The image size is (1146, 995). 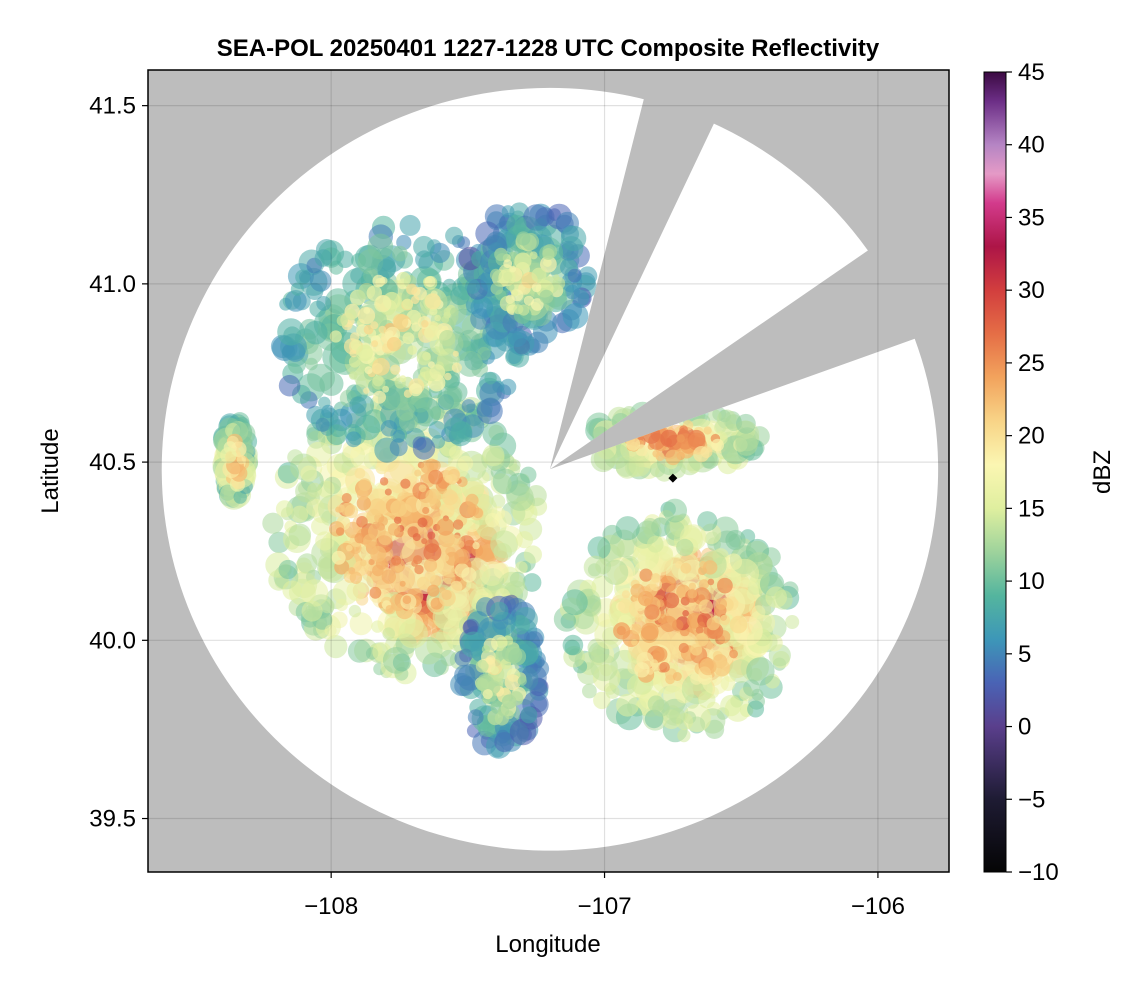 What do you see at coordinates (112, 640) in the screenshot?
I see `y-tick-label: 40.0` at bounding box center [112, 640].